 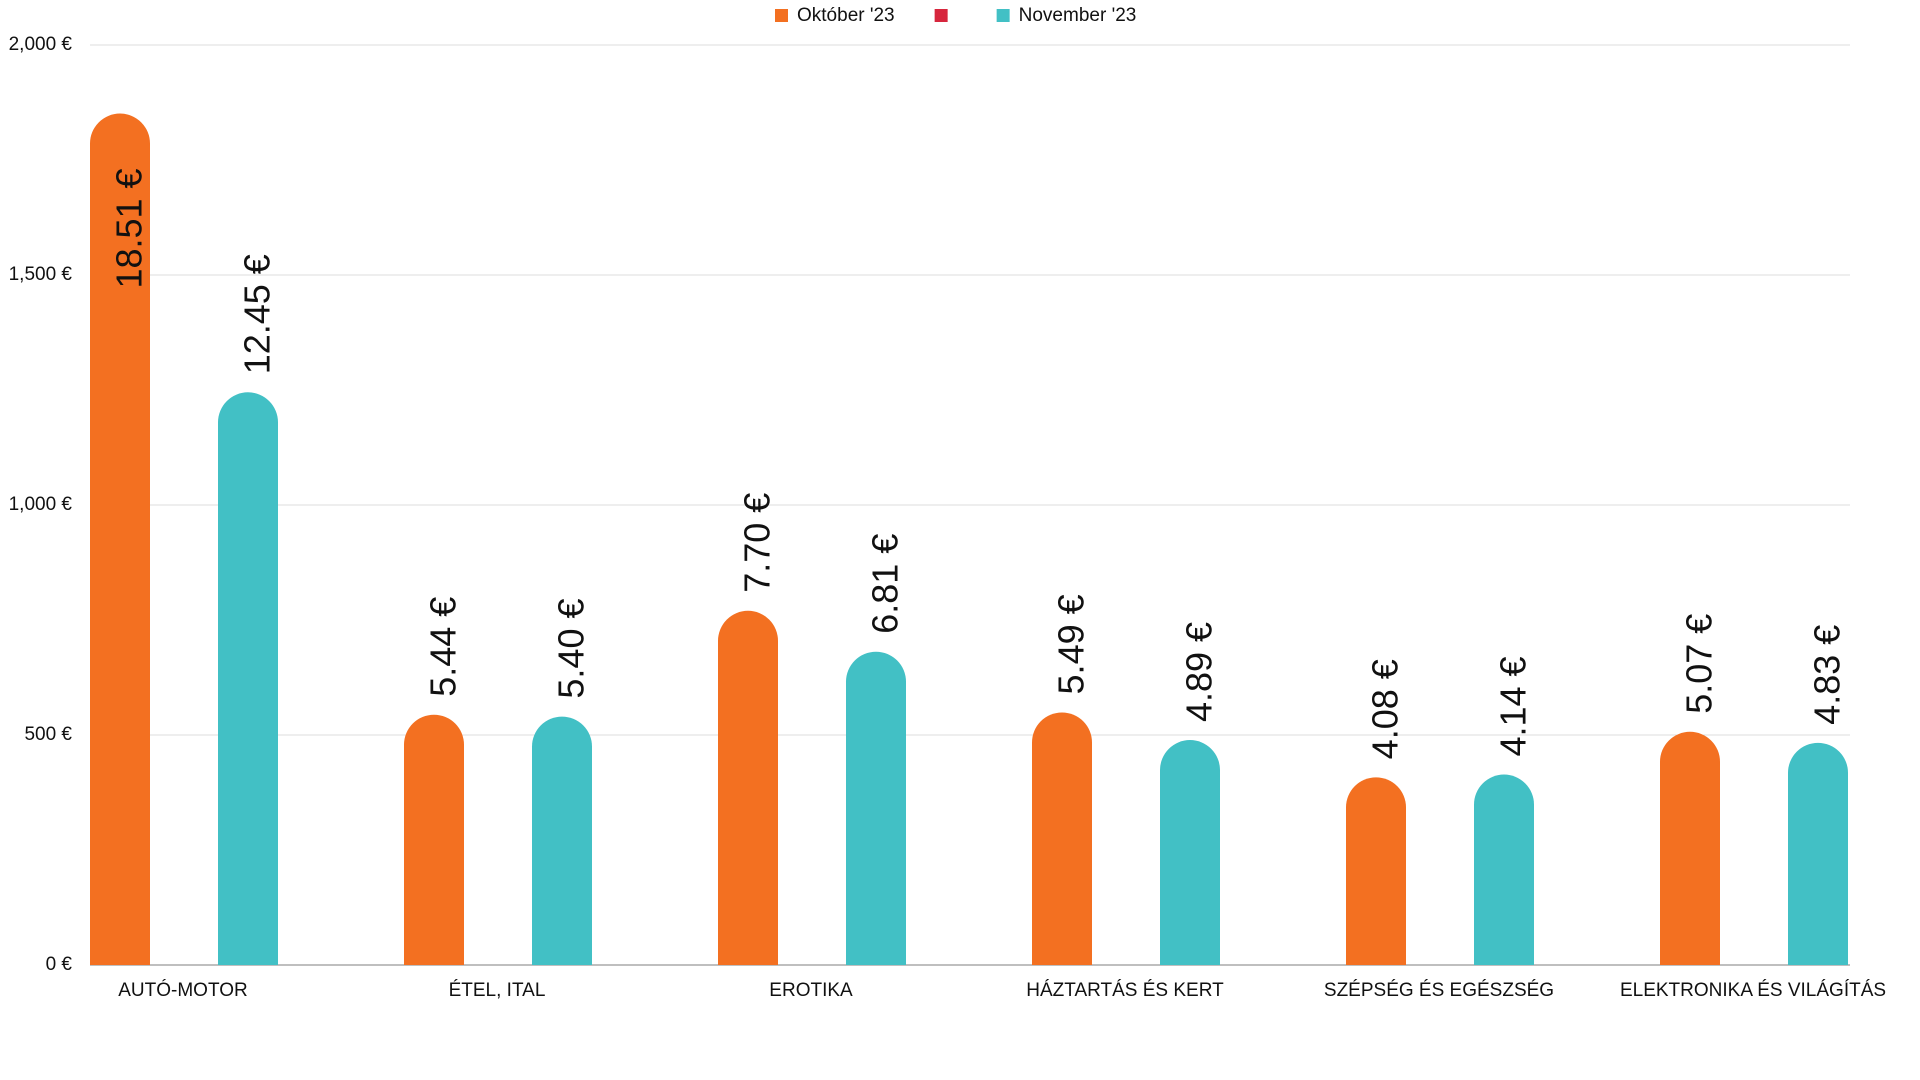 What do you see at coordinates (1385, 709) in the screenshot?
I see `value-label: 4.08 €` at bounding box center [1385, 709].